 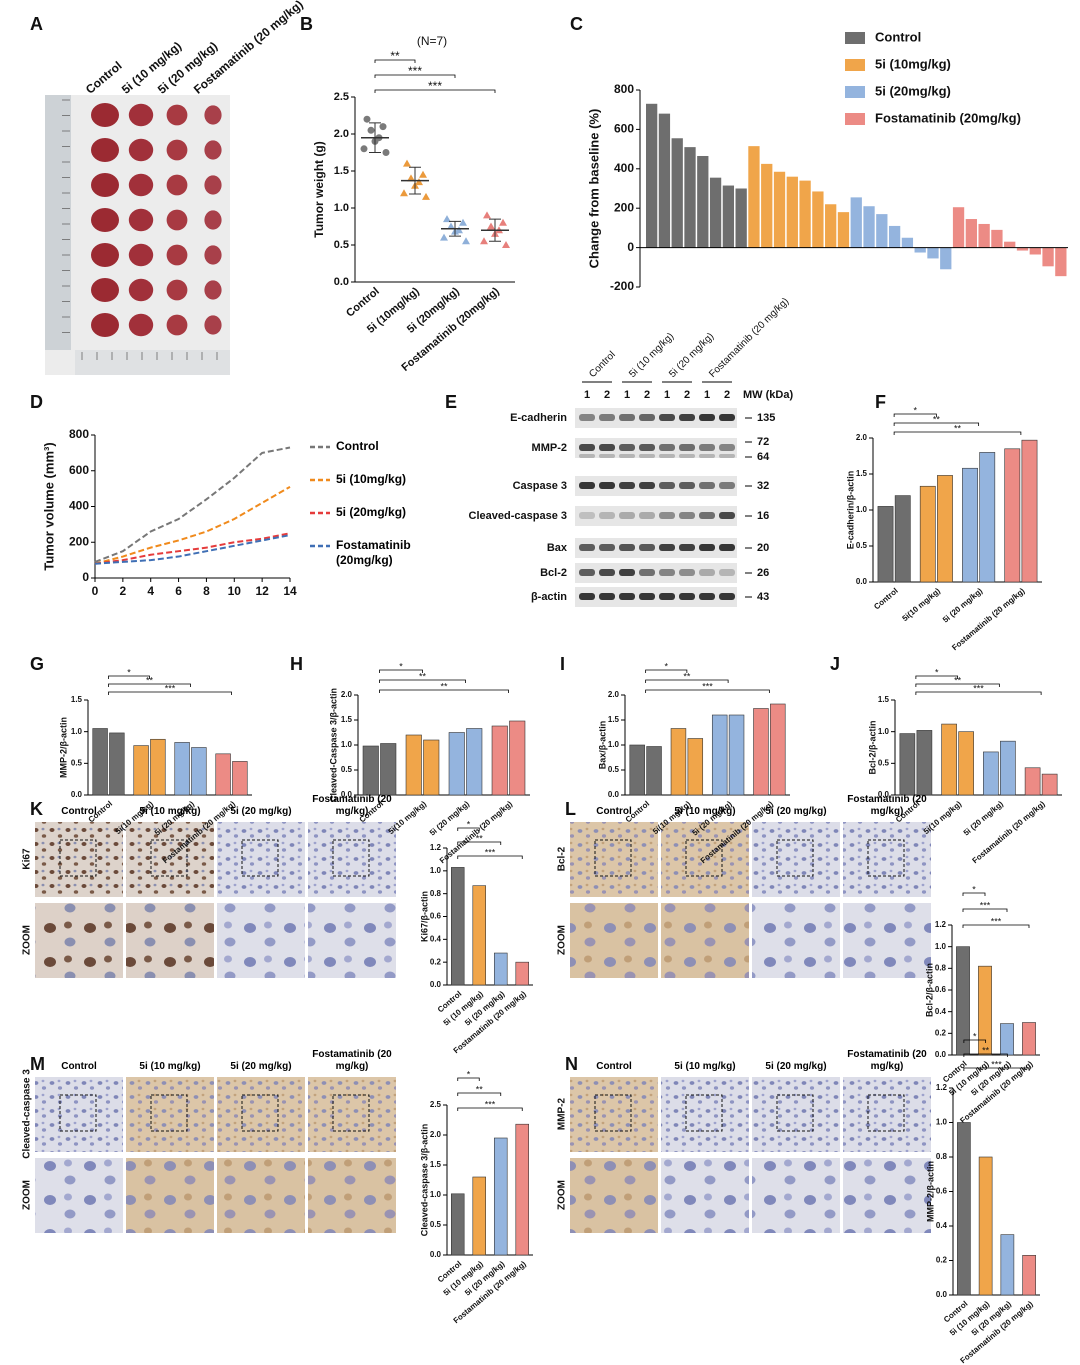 I want to click on y-tick-label: 1.2, so click(x=941, y=924).